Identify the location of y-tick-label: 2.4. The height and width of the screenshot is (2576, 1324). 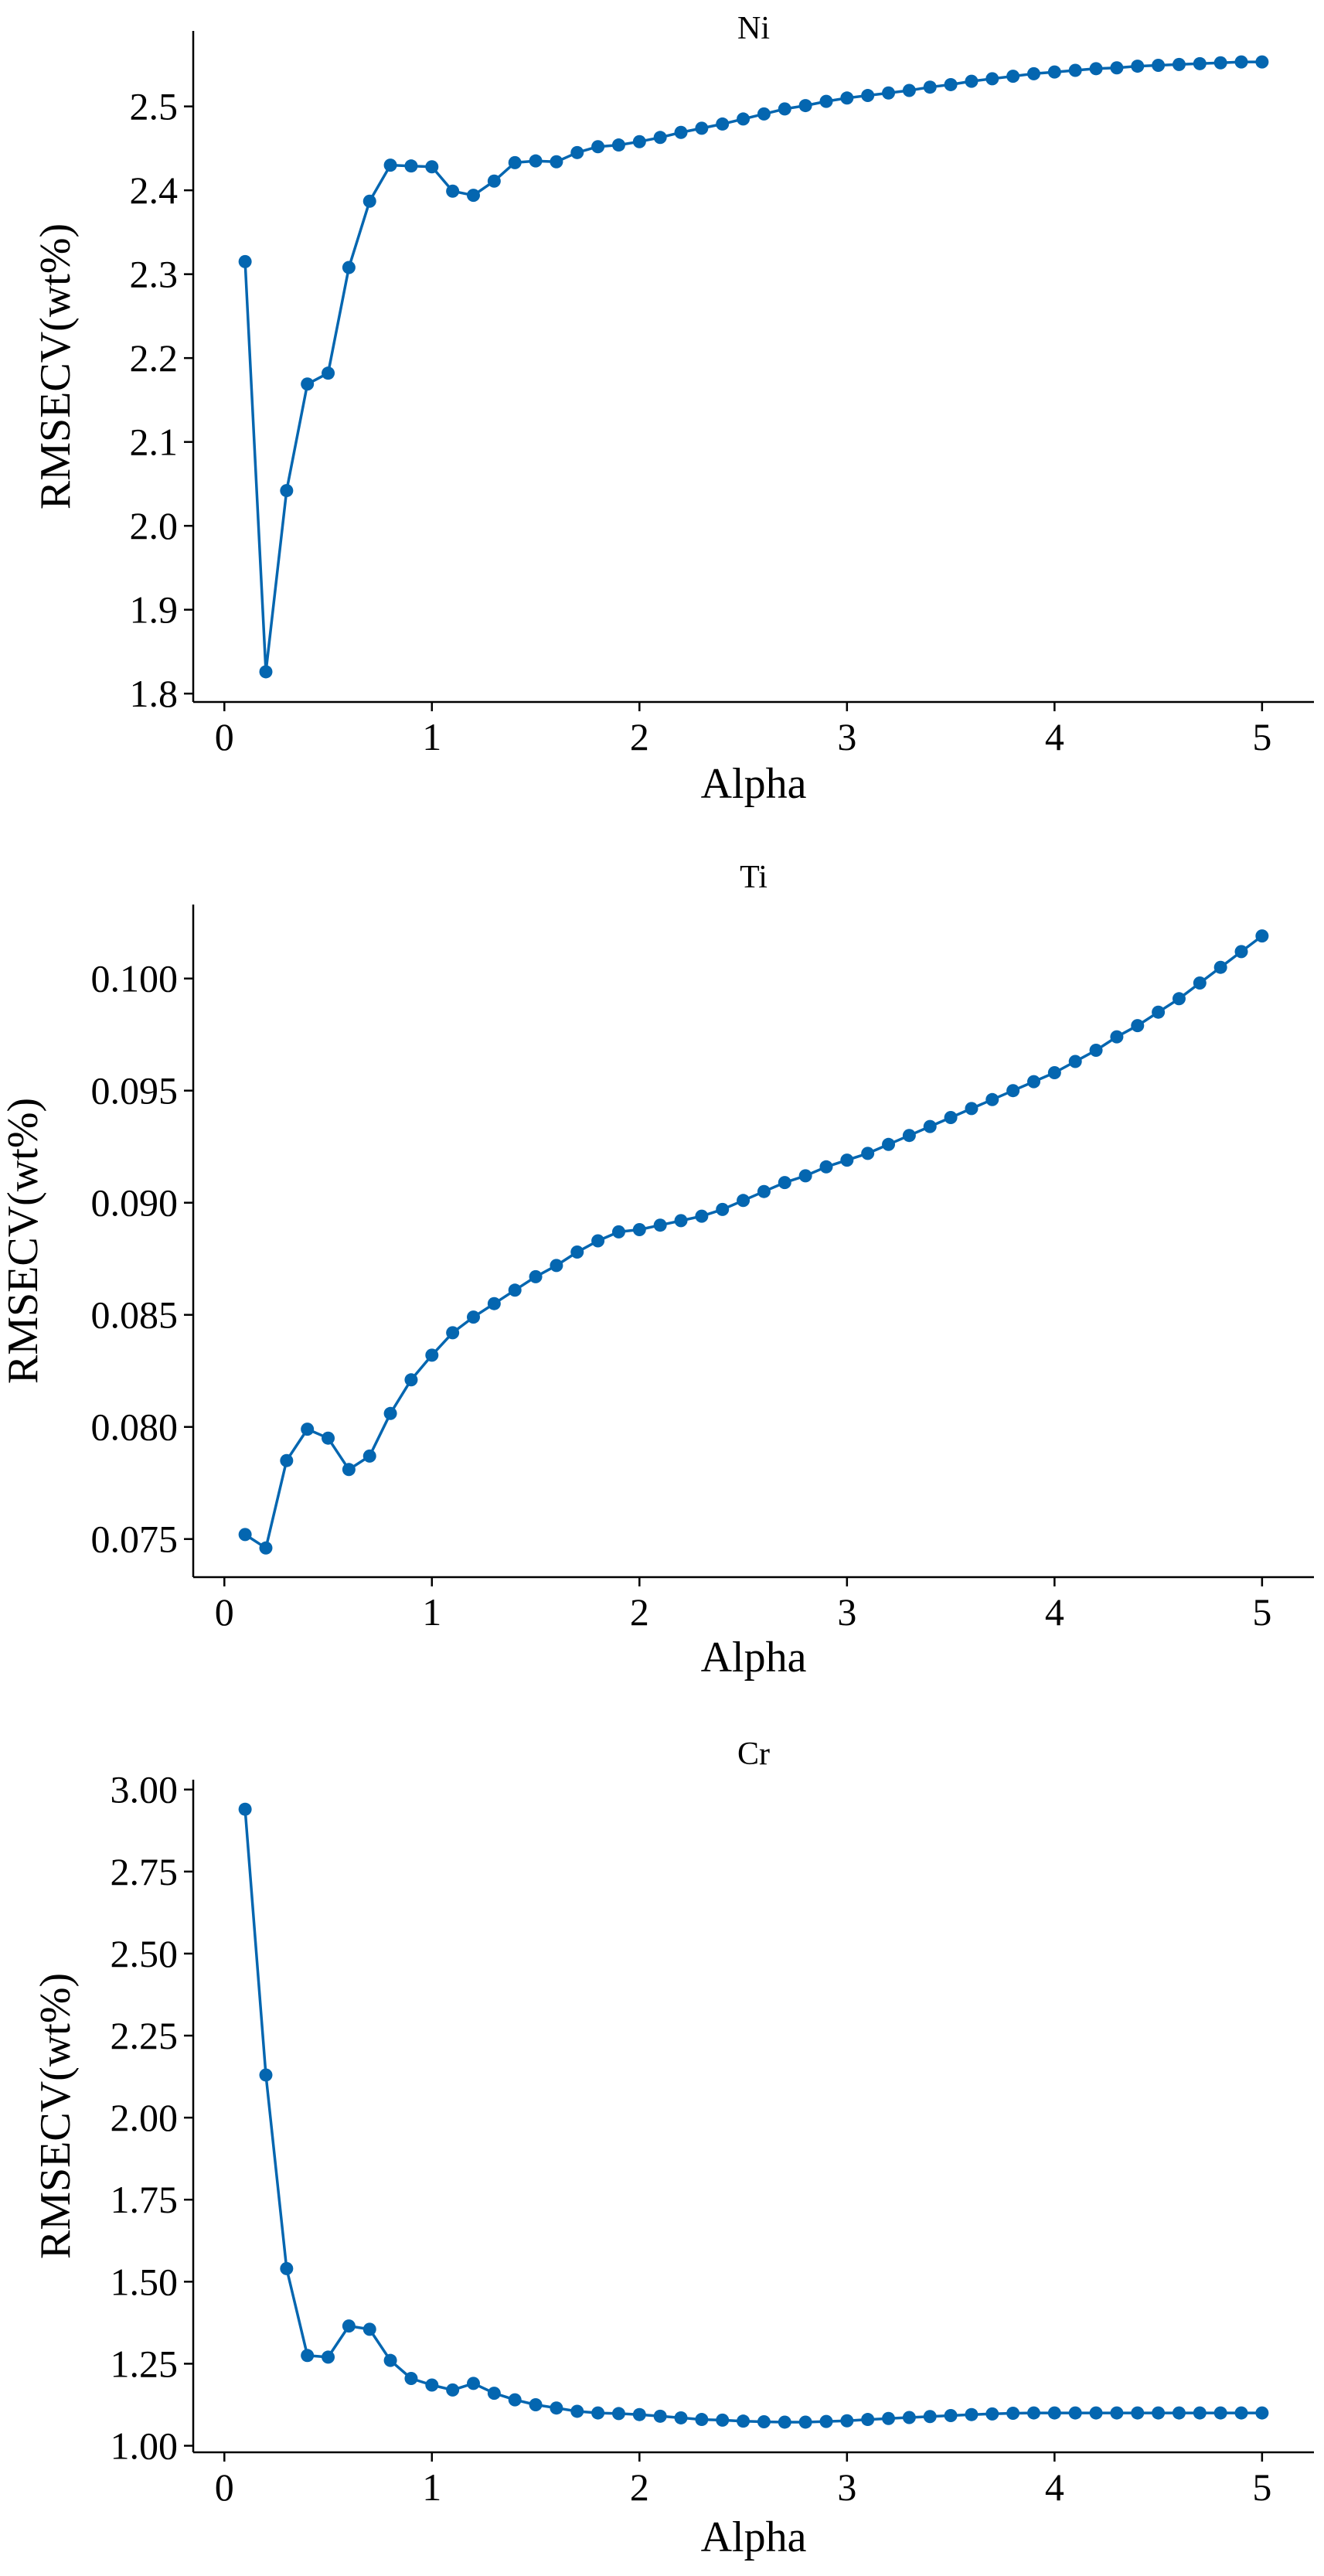
(154, 190).